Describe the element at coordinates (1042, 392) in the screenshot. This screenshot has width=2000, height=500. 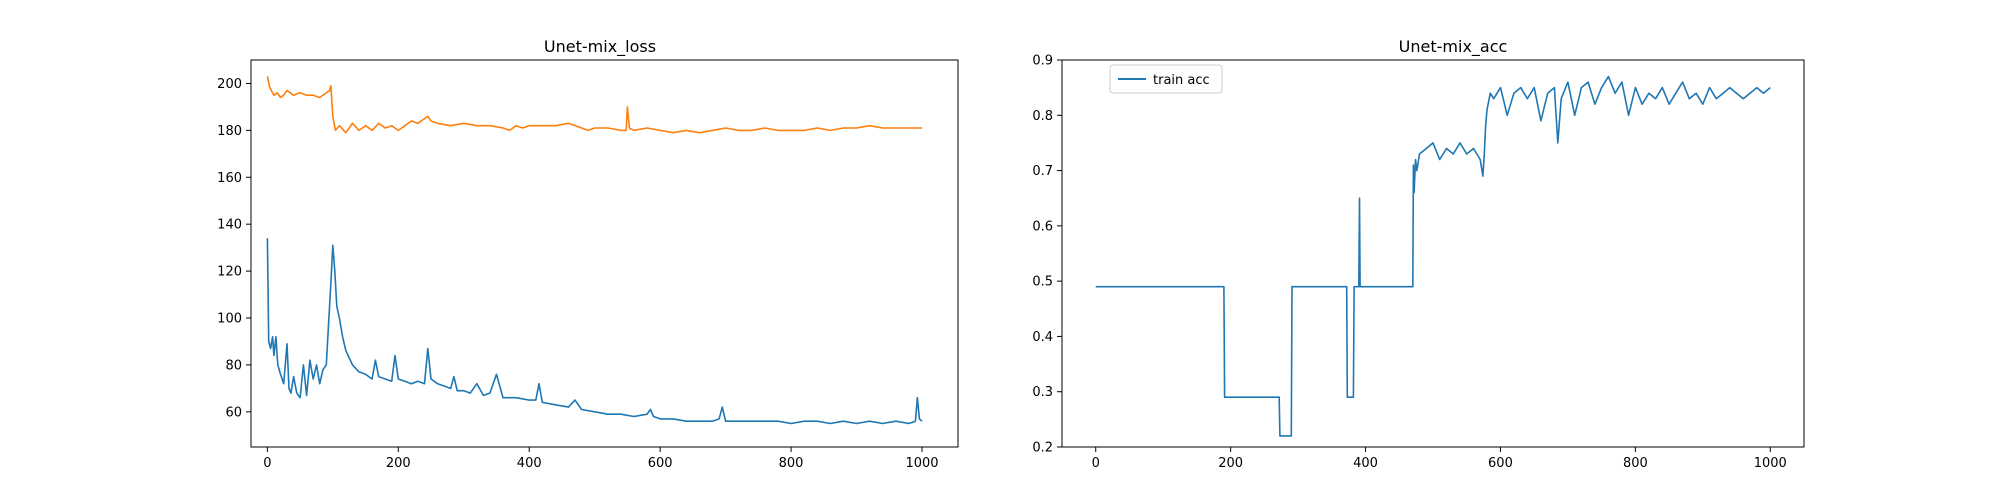
I see `acc-y-tick-label: 0.3` at that location.